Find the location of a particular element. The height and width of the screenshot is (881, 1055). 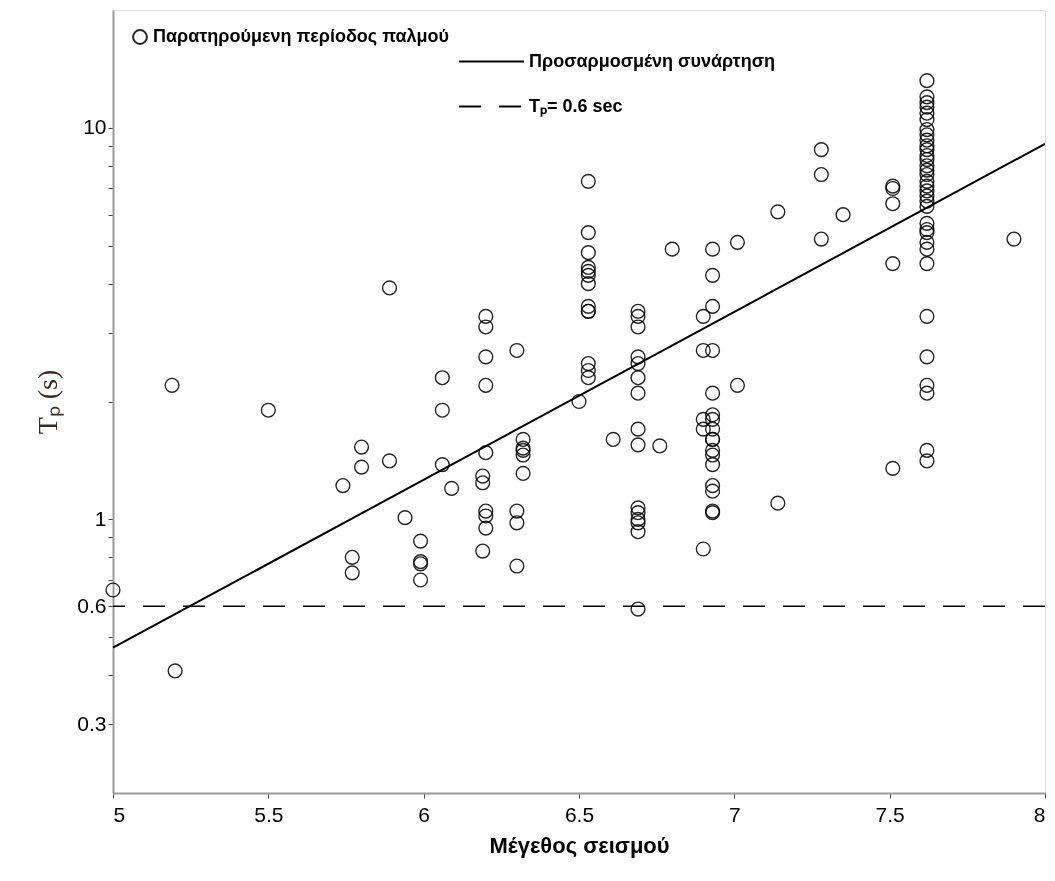

y-tick-label: 0.3 is located at coordinates (92, 723).